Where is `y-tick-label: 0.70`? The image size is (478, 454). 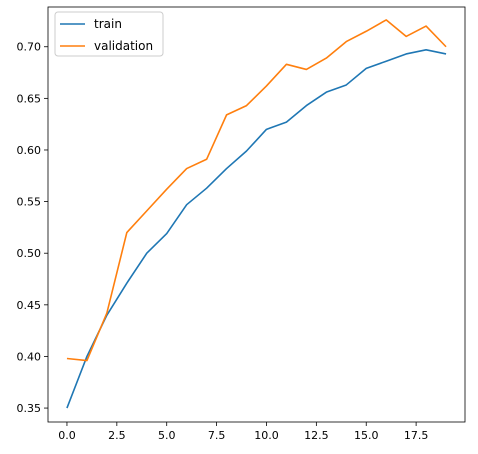
y-tick-label: 0.70 is located at coordinates (29, 47).